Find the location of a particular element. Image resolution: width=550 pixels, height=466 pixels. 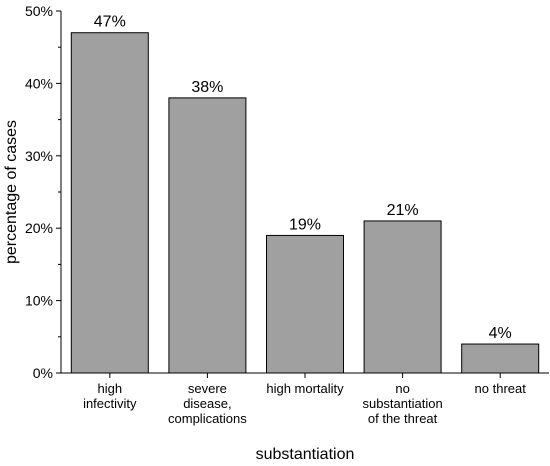

bar-data-label: 47% is located at coordinates (110, 22).